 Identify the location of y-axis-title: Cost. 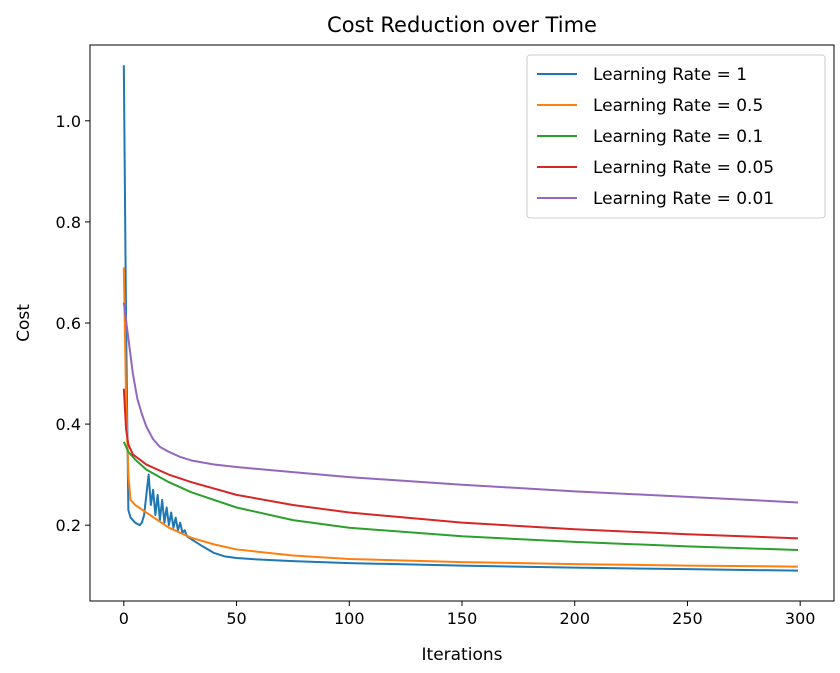
(24, 323).